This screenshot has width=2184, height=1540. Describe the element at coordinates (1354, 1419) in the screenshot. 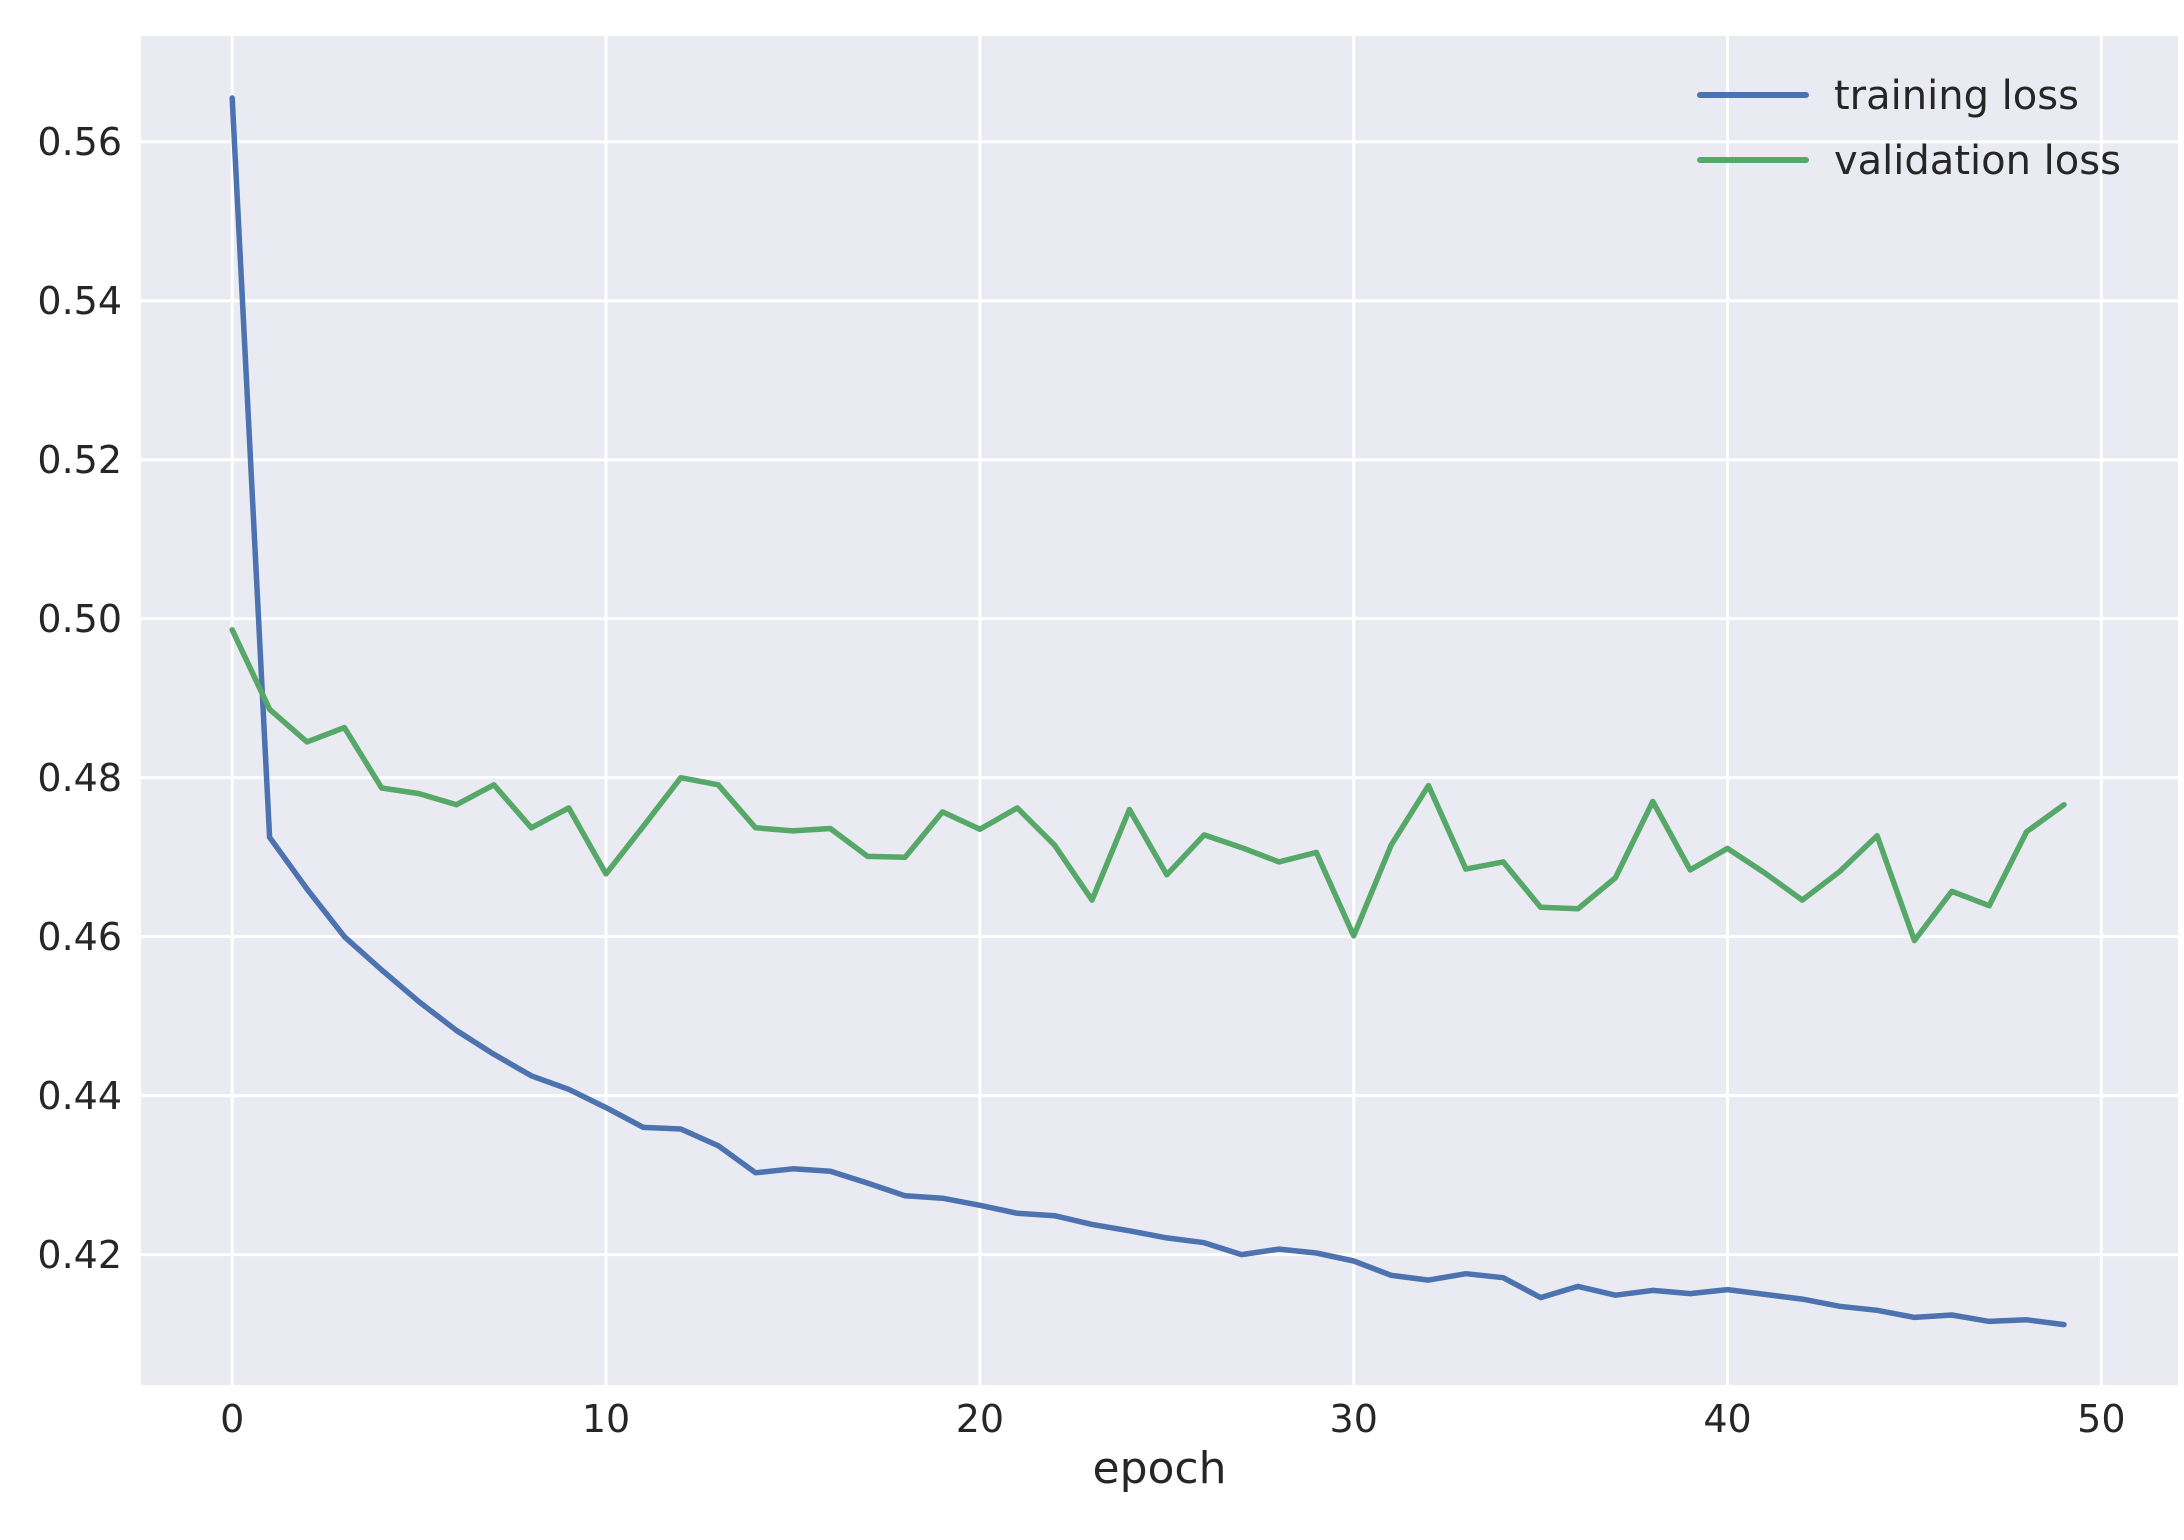

I see `x-tick-label: 30` at that location.